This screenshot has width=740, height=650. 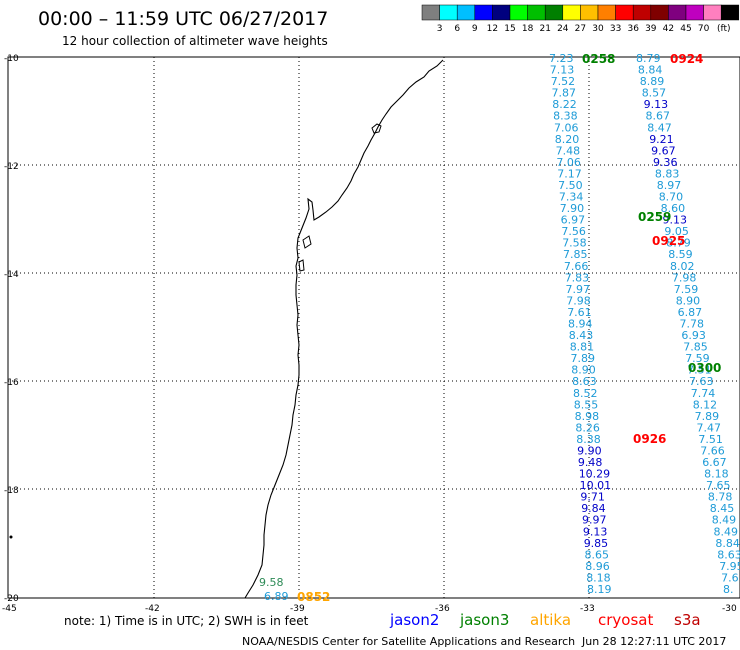 I want to click on swh-value-0258: 7.06, so click(x=566, y=127).